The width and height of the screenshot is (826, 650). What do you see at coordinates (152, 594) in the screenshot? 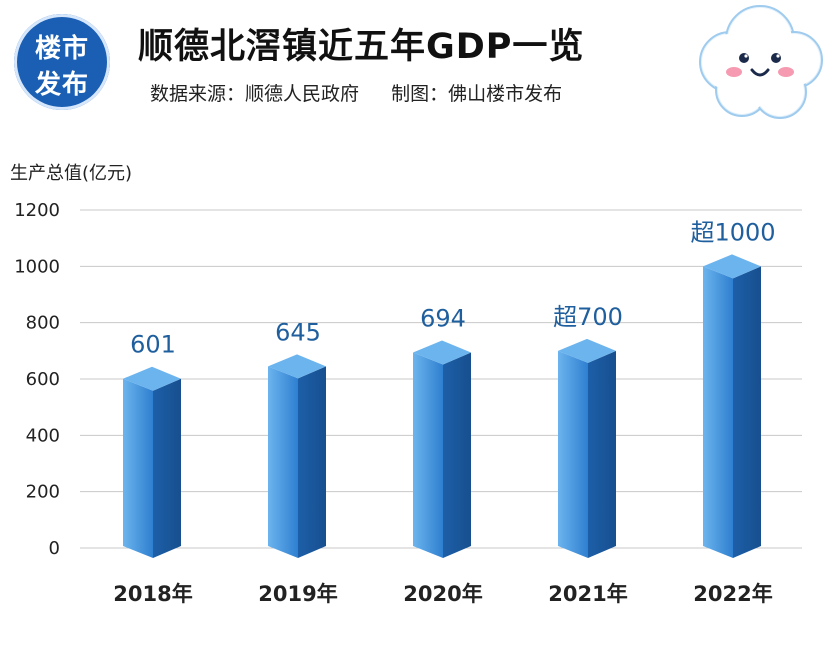
I see `x-category-label: 2018年` at bounding box center [152, 594].